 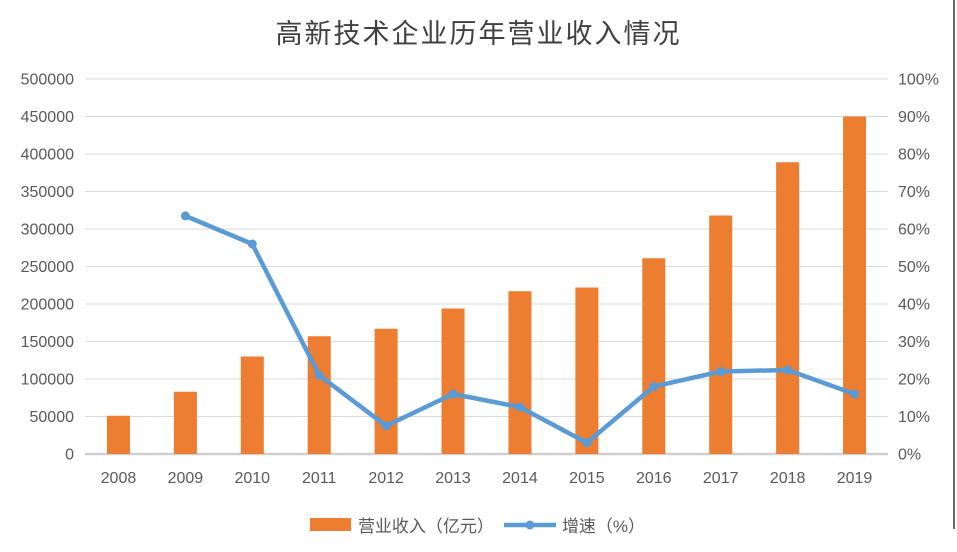 I want to click on bar-2013, so click(x=453, y=381).